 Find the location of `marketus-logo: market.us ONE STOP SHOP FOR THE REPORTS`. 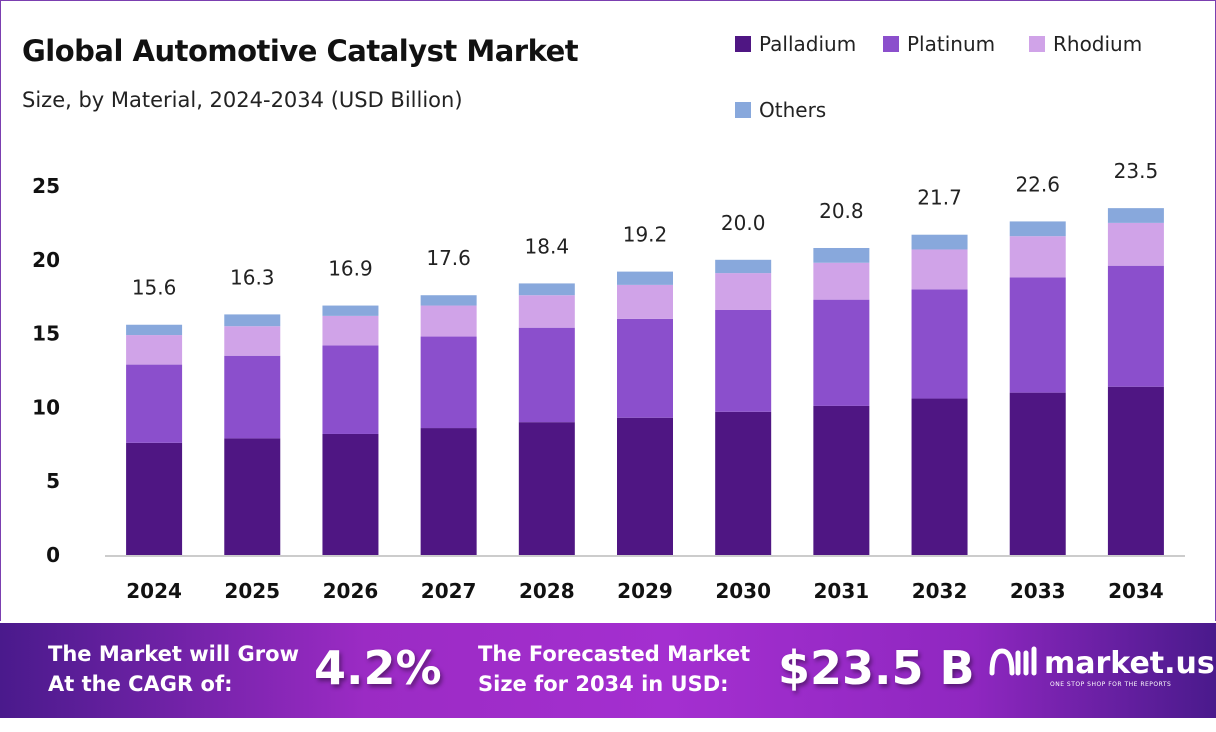

marketus-logo: market.us ONE STOP SHOP FOR THE REPORTS is located at coordinates (1101, 665).